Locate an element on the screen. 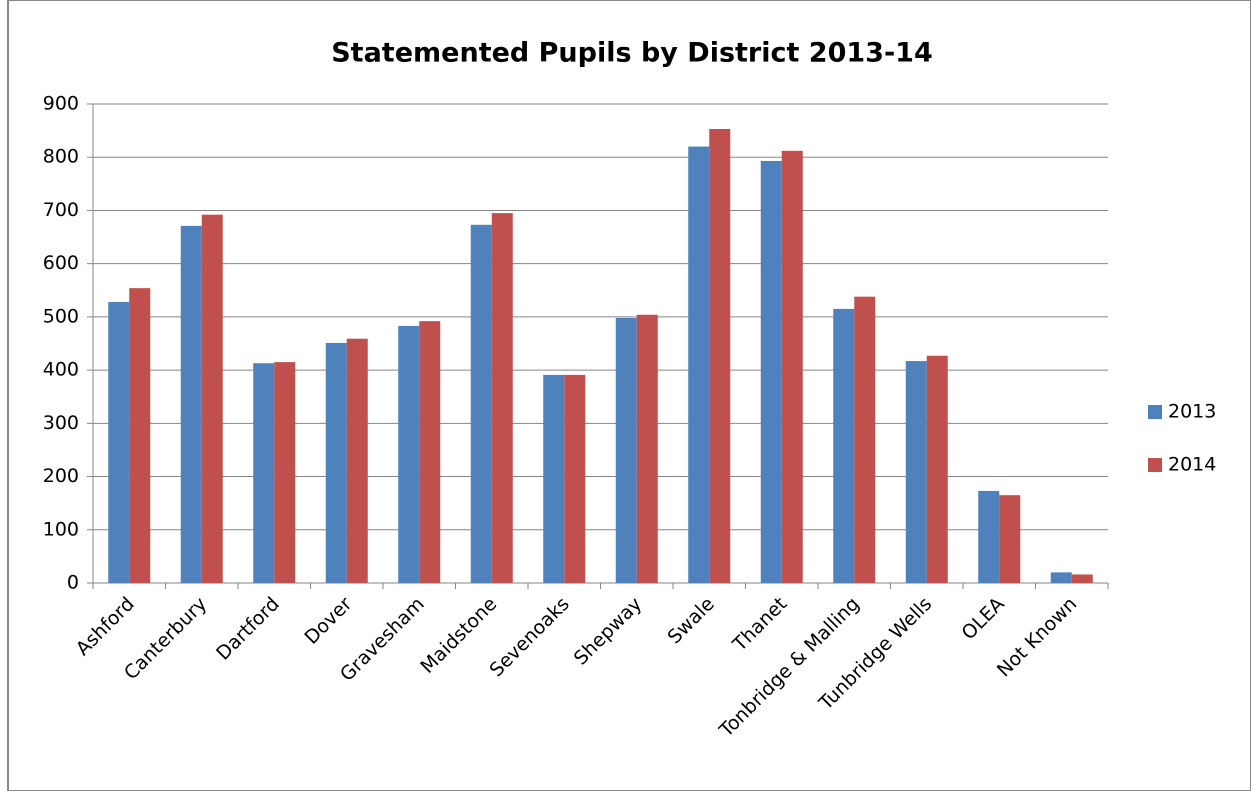 The image size is (1251, 791). y-tick-label: 0 is located at coordinates (73, 583).